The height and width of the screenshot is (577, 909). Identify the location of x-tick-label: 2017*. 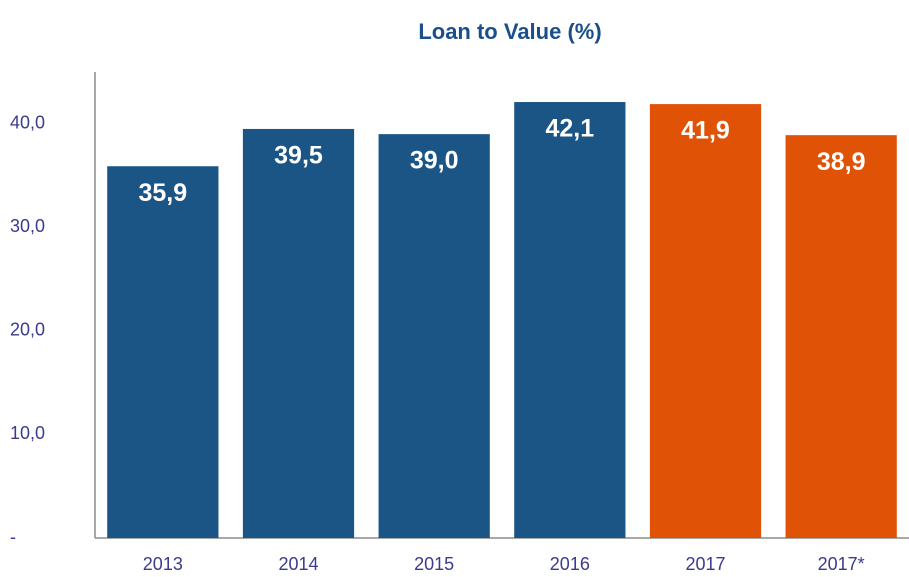
(841, 564).